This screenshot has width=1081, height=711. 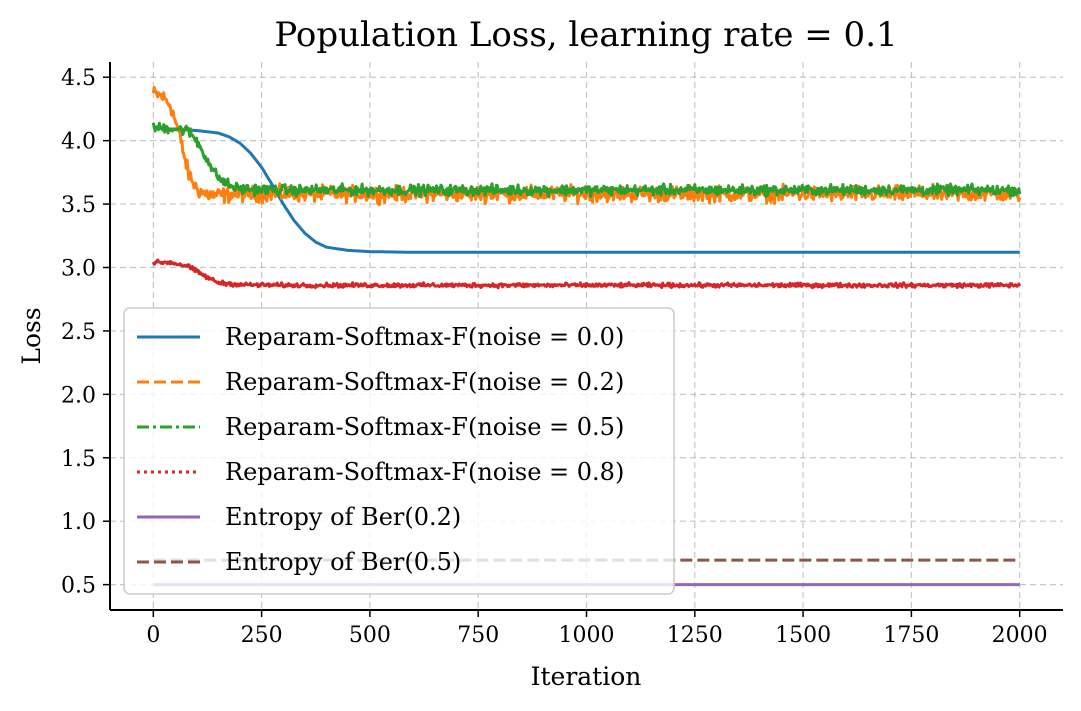 What do you see at coordinates (78, 78) in the screenshot?
I see `y-tick-label: 4.5` at bounding box center [78, 78].